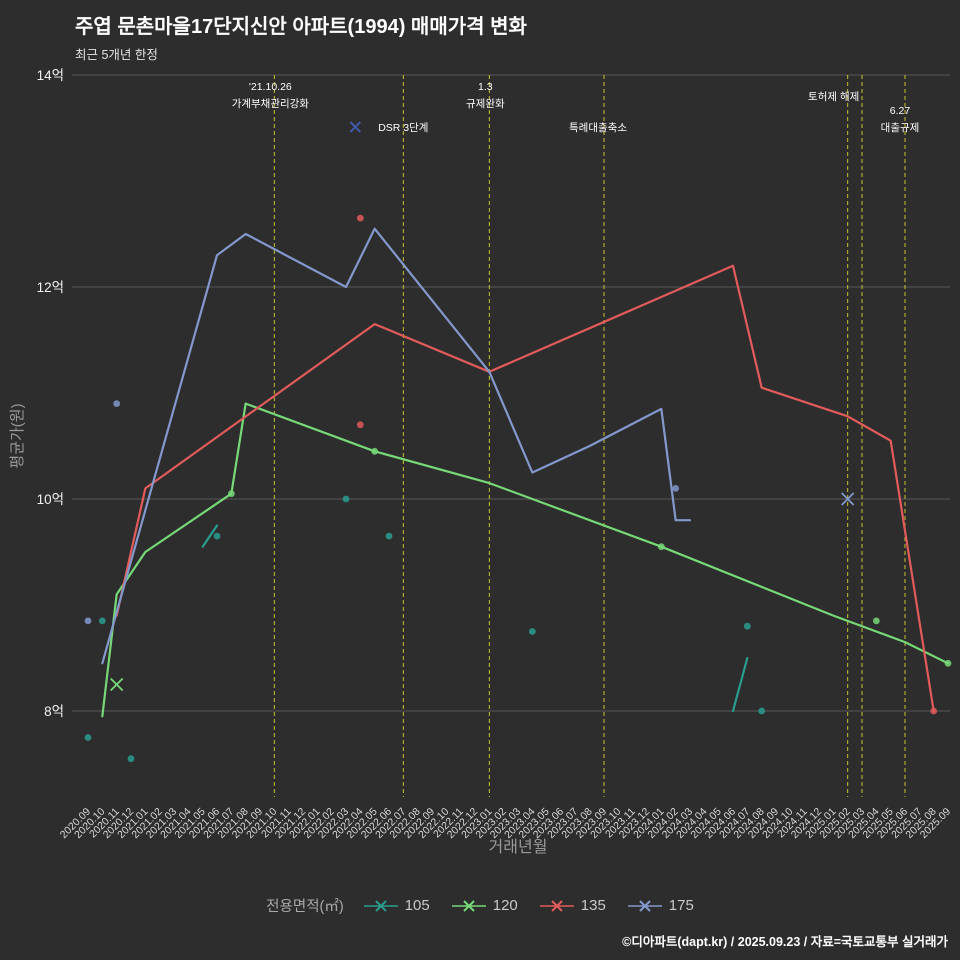 This screenshot has width=960, height=960. I want to click on y-tick-14억: 14억, so click(50, 75).